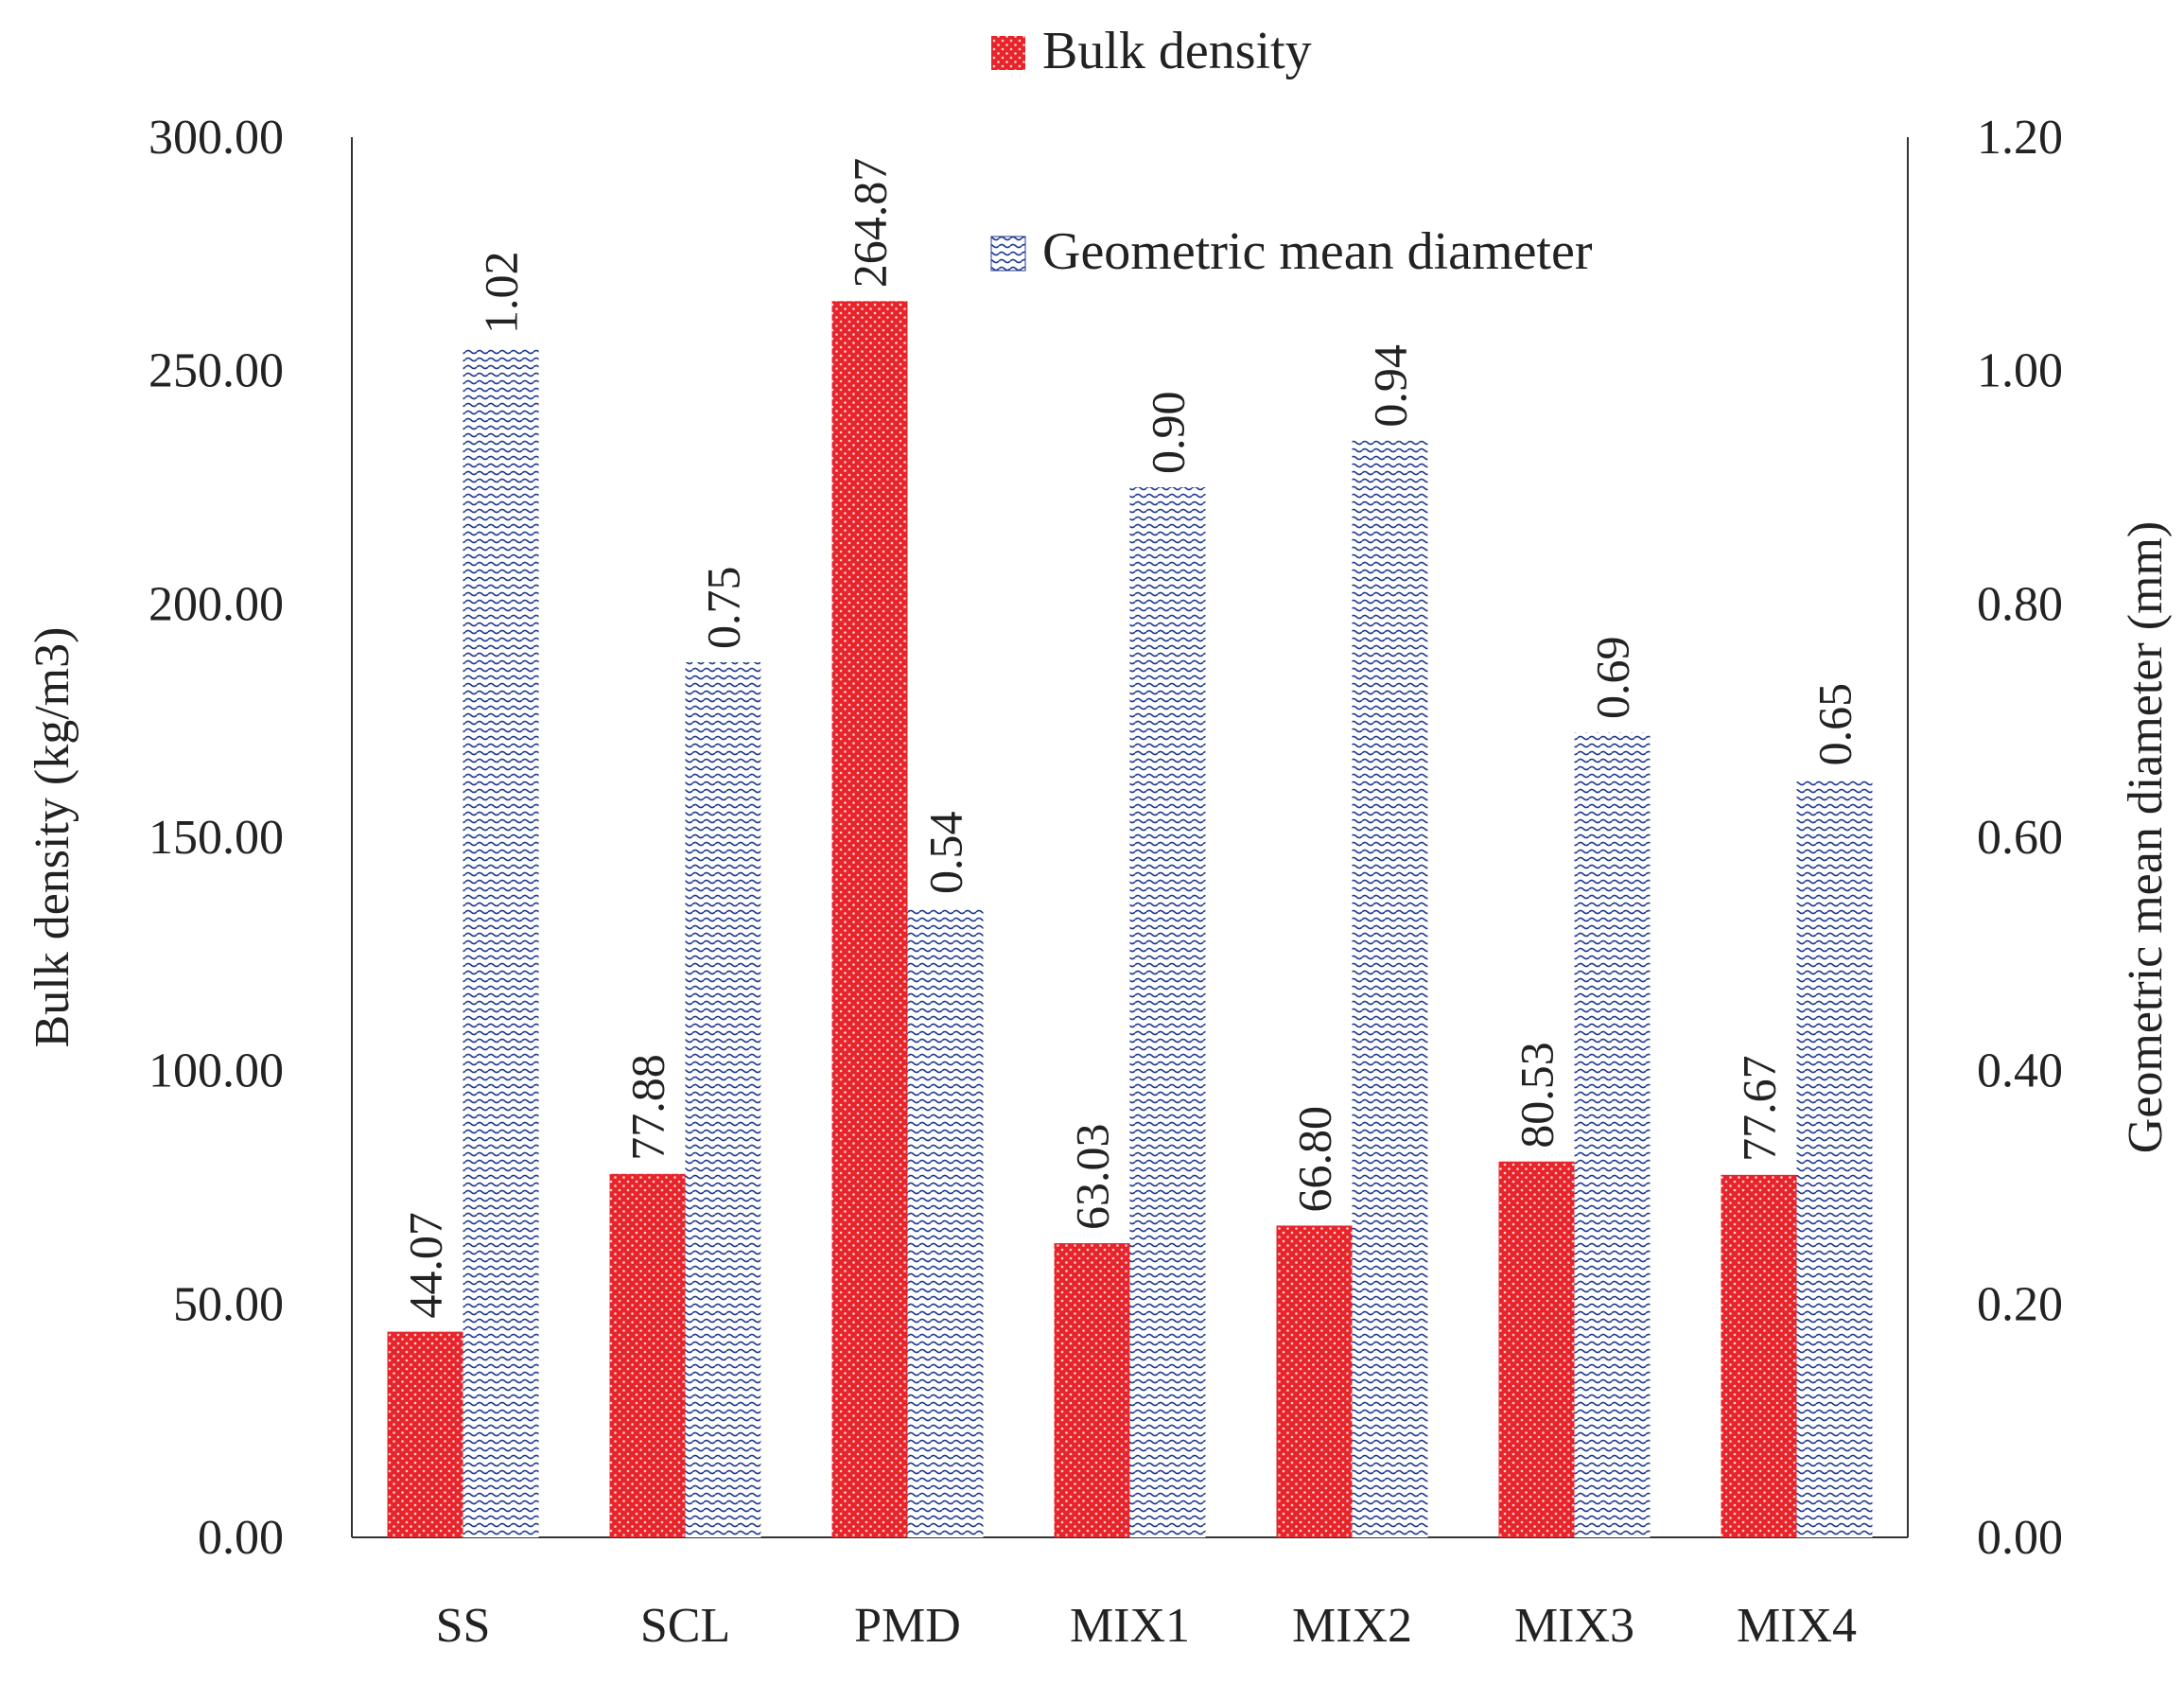 This screenshot has width=2184, height=1684. I want to click on left-tick-label: 100.00, so click(216, 1071).